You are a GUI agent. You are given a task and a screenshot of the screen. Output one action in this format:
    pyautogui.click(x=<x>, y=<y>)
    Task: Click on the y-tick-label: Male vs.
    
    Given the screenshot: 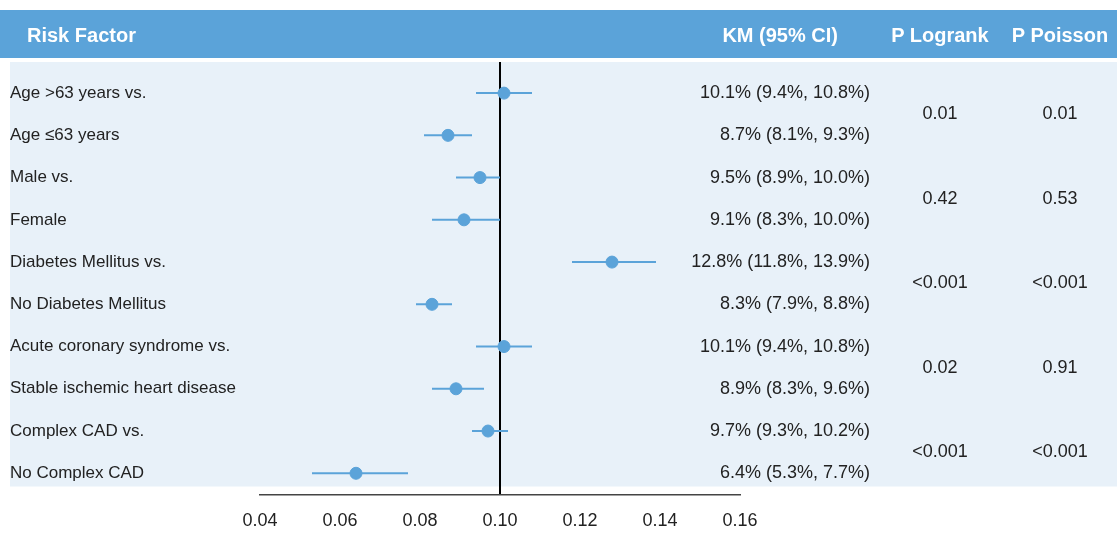 What is the action you would take?
    pyautogui.click(x=42, y=177)
    